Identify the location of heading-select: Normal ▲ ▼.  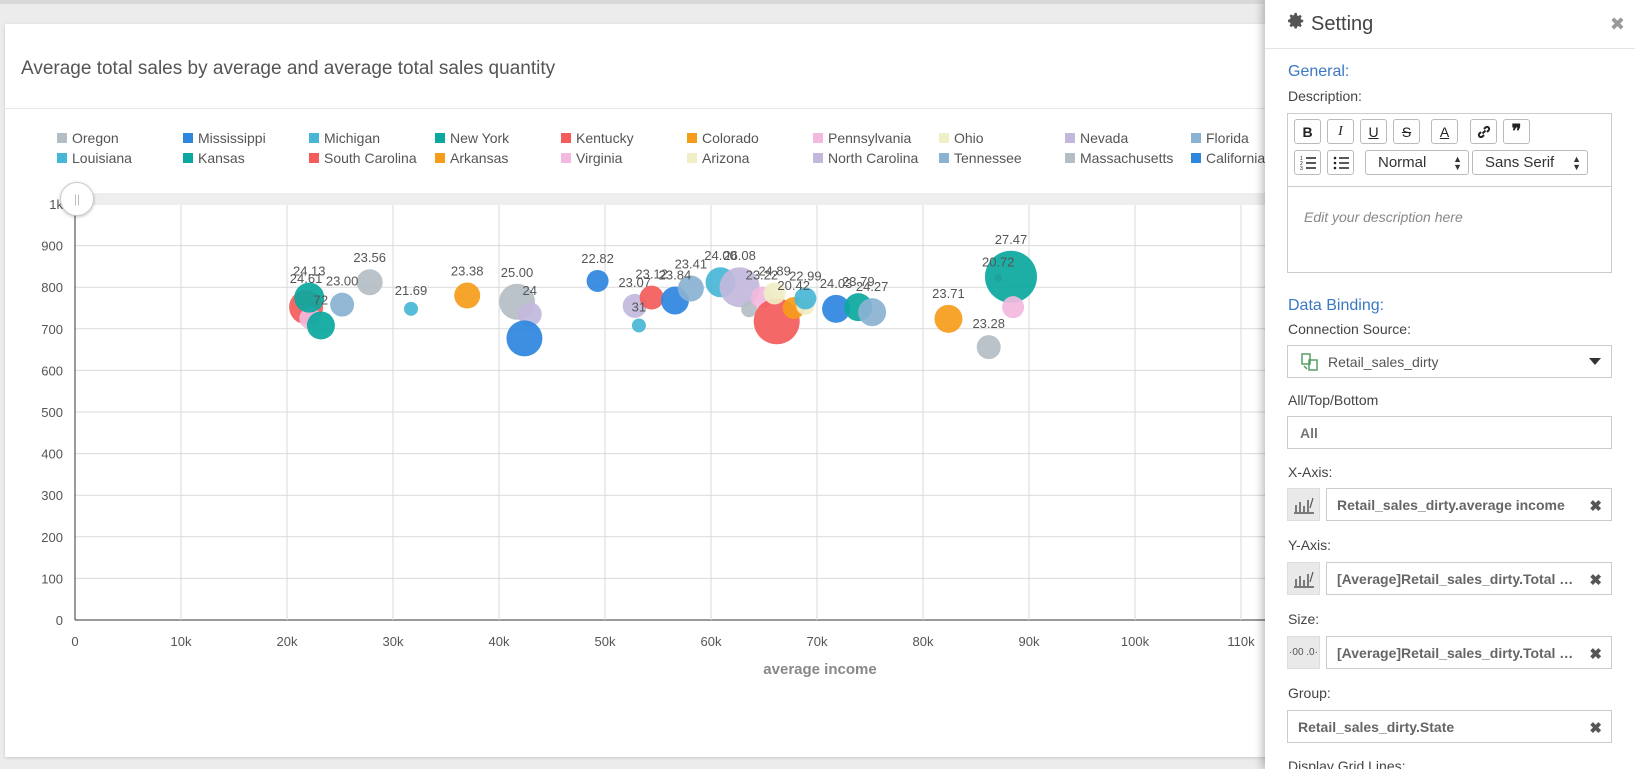
(1417, 162).